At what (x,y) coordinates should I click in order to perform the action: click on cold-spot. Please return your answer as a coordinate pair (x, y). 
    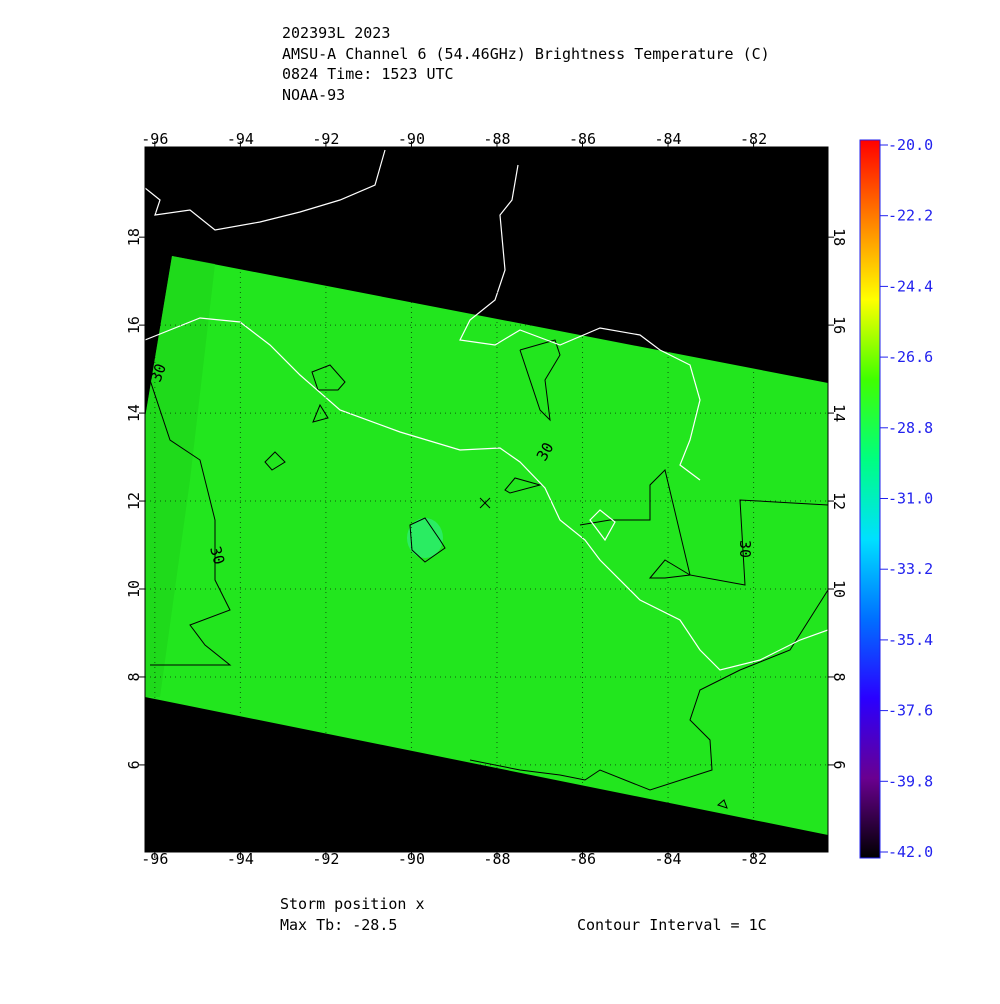
    Looking at the image, I should click on (425, 538).